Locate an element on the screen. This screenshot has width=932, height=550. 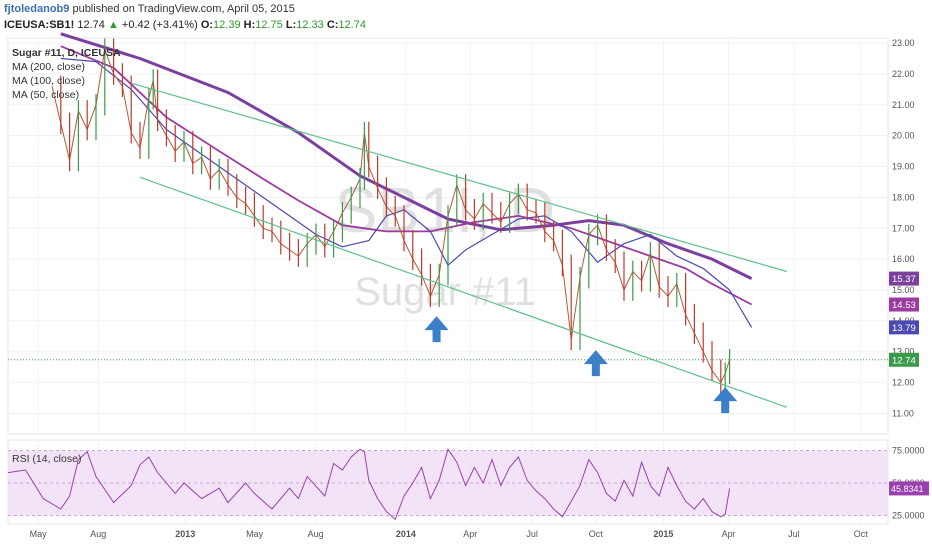
y-tick-label: 19.00 is located at coordinates (903, 167).